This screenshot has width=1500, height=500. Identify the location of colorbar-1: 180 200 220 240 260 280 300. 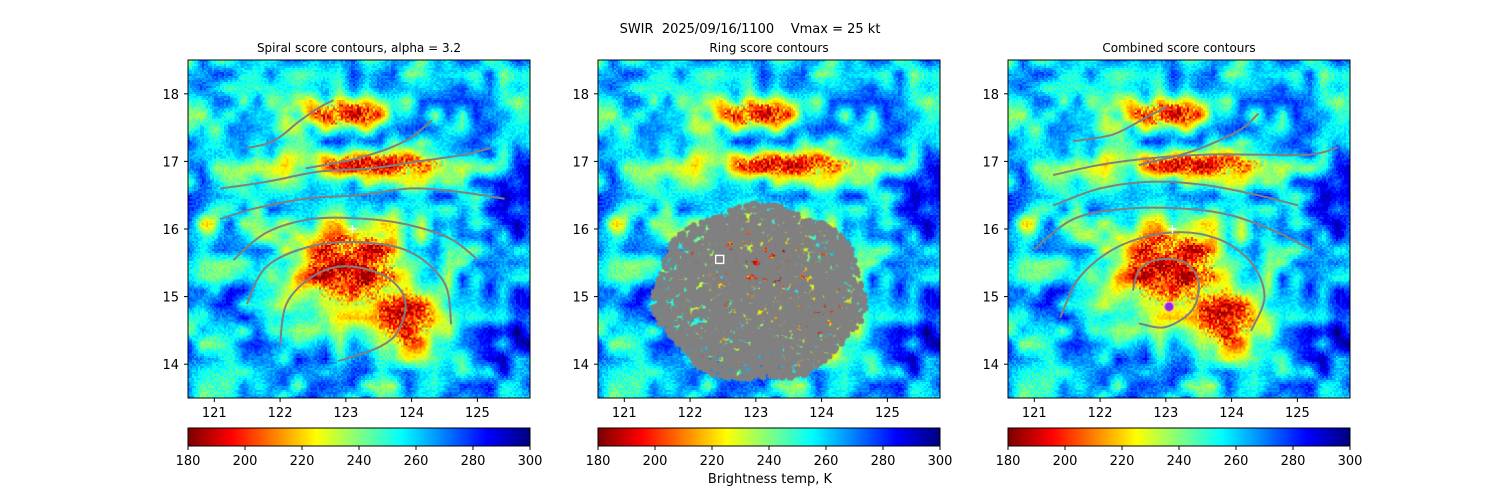
(359, 448).